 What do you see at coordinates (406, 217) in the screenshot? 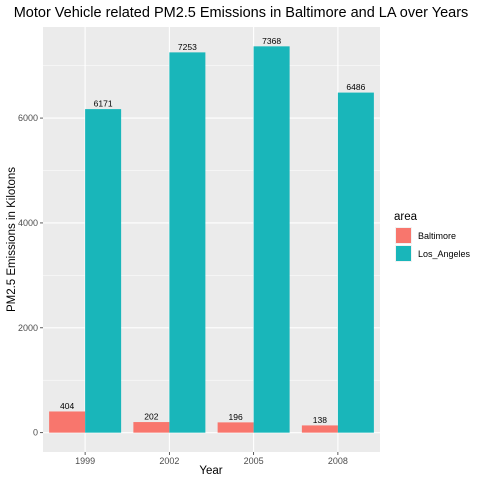
I see `legend-title: area` at bounding box center [406, 217].